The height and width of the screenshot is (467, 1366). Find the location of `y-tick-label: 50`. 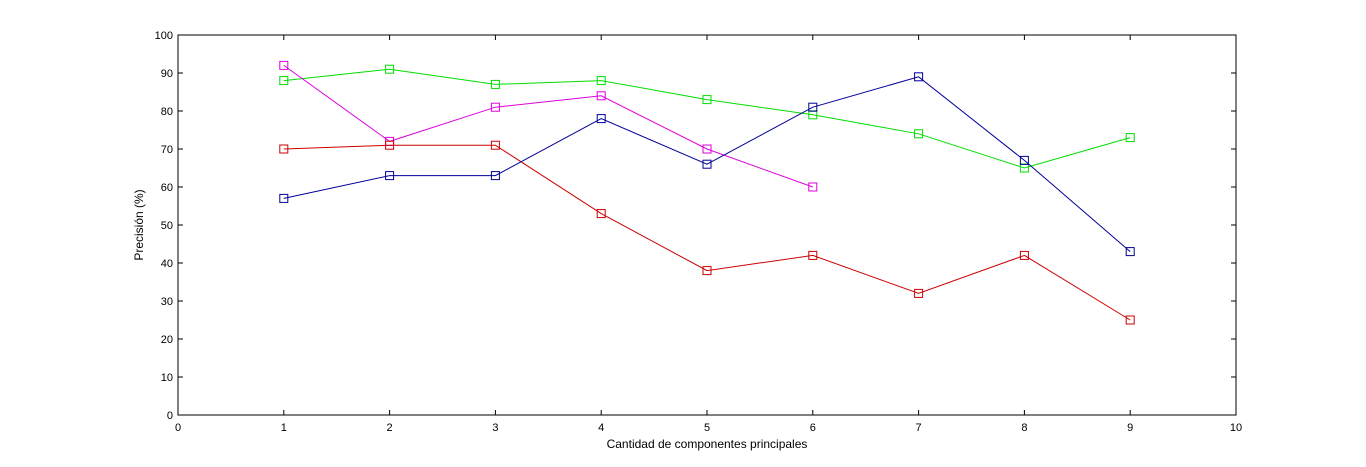

y-tick-label: 50 is located at coordinates (167, 226).